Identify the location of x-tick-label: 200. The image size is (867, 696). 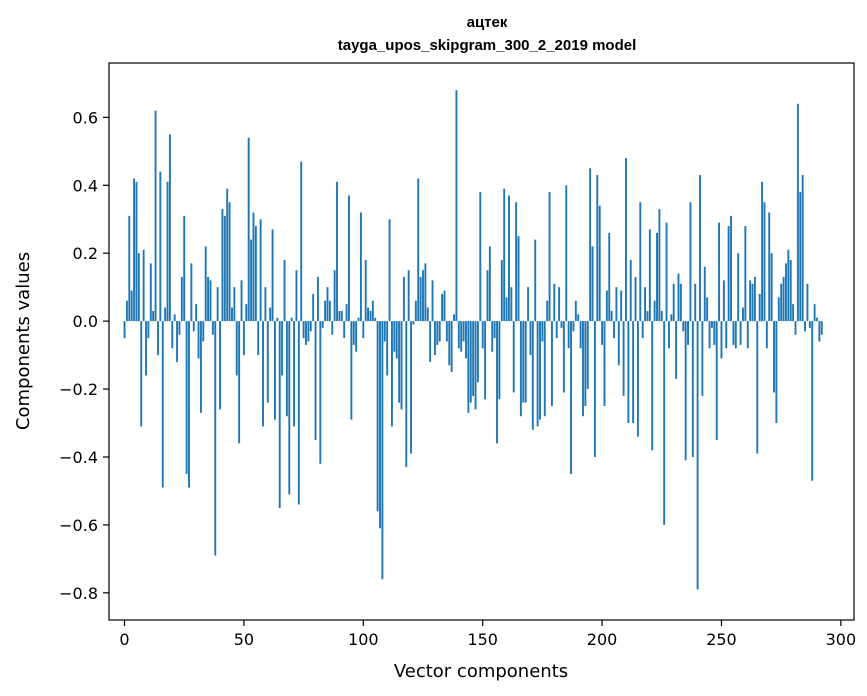
(602, 639).